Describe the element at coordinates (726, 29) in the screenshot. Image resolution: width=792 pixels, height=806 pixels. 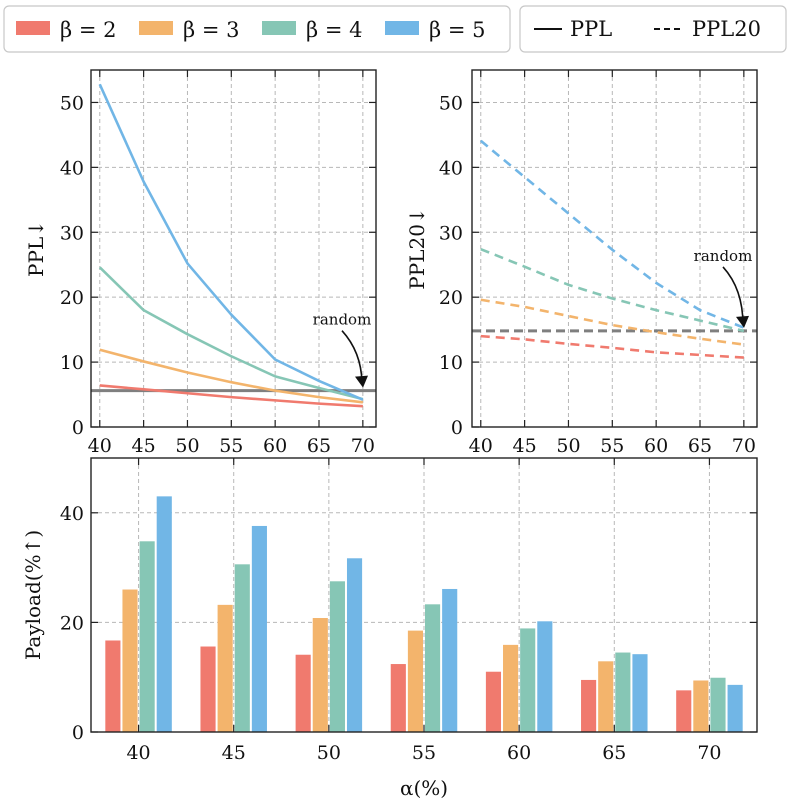
I see `legend-label-ppl20: PPL20` at that location.